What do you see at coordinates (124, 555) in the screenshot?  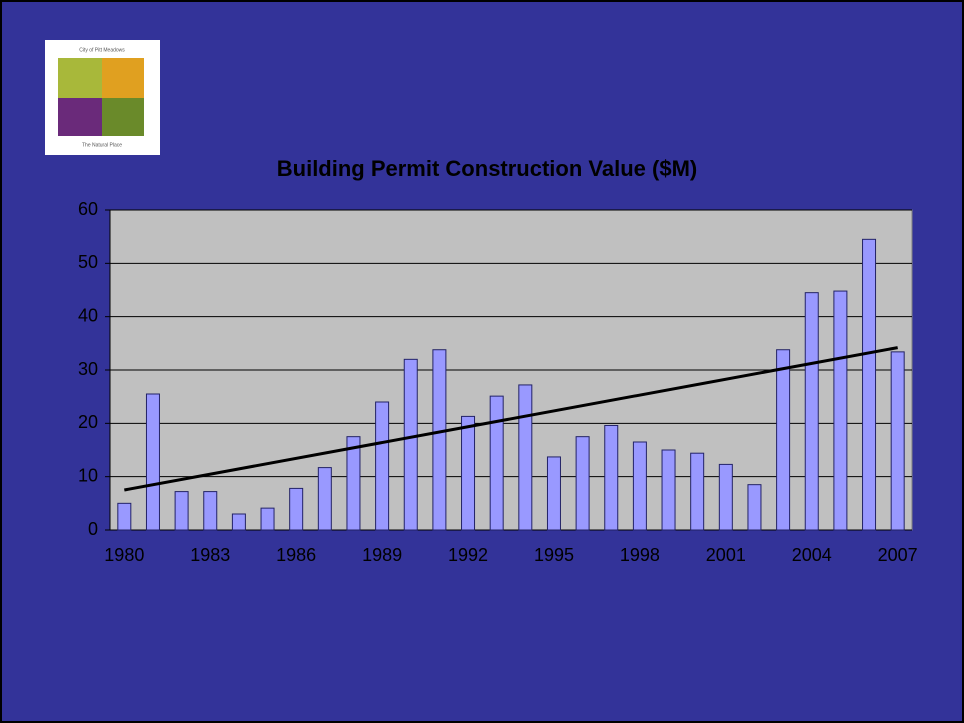 I see `x-tick-label: 1980` at bounding box center [124, 555].